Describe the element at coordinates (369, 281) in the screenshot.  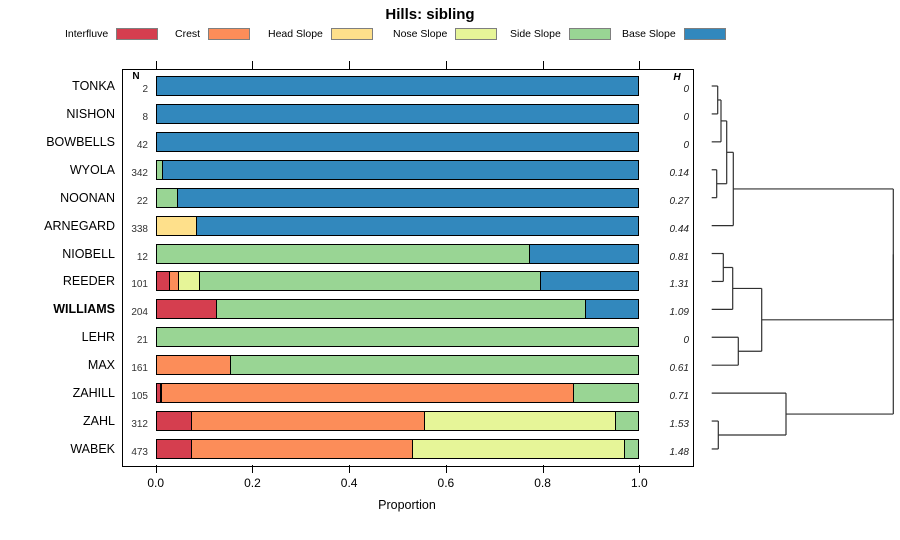
I see `bar-segment-reeder-side_slope` at that location.